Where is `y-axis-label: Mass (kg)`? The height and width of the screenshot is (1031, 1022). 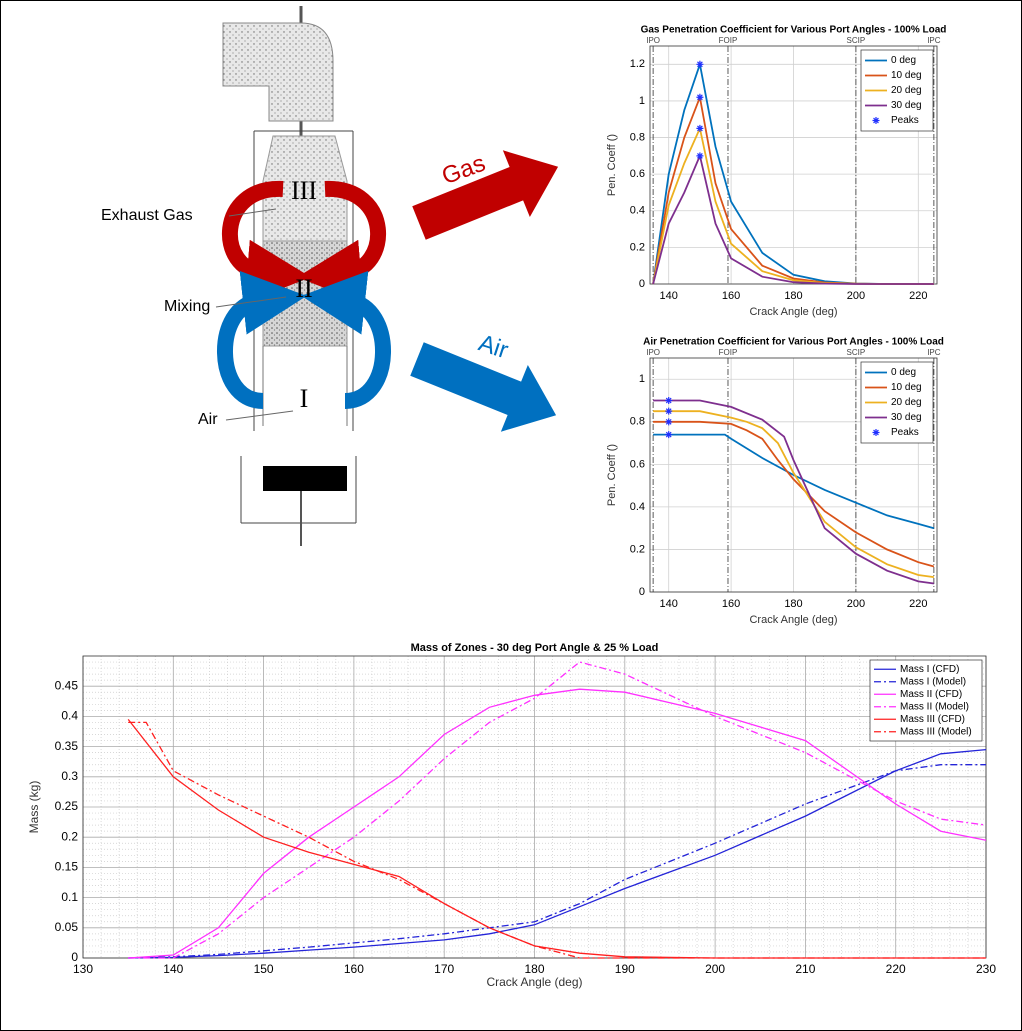 y-axis-label: Mass (kg) is located at coordinates (34, 807).